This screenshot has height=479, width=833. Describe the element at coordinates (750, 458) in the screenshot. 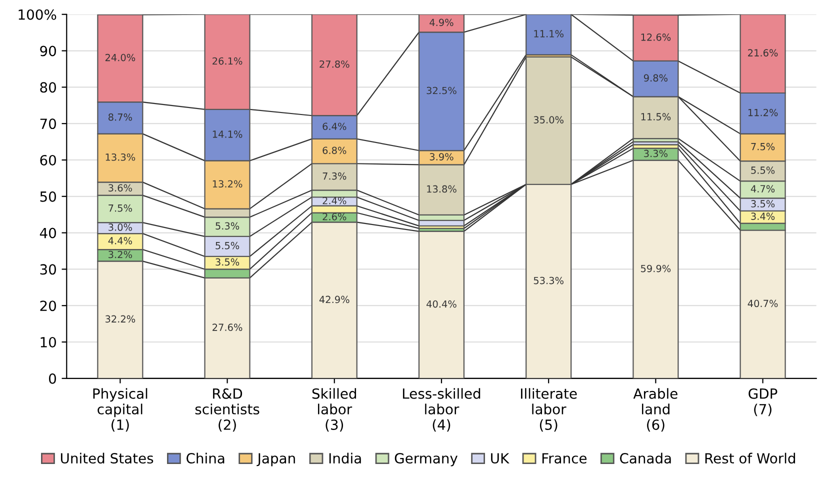

I see `legend-label: Rest of World` at that location.